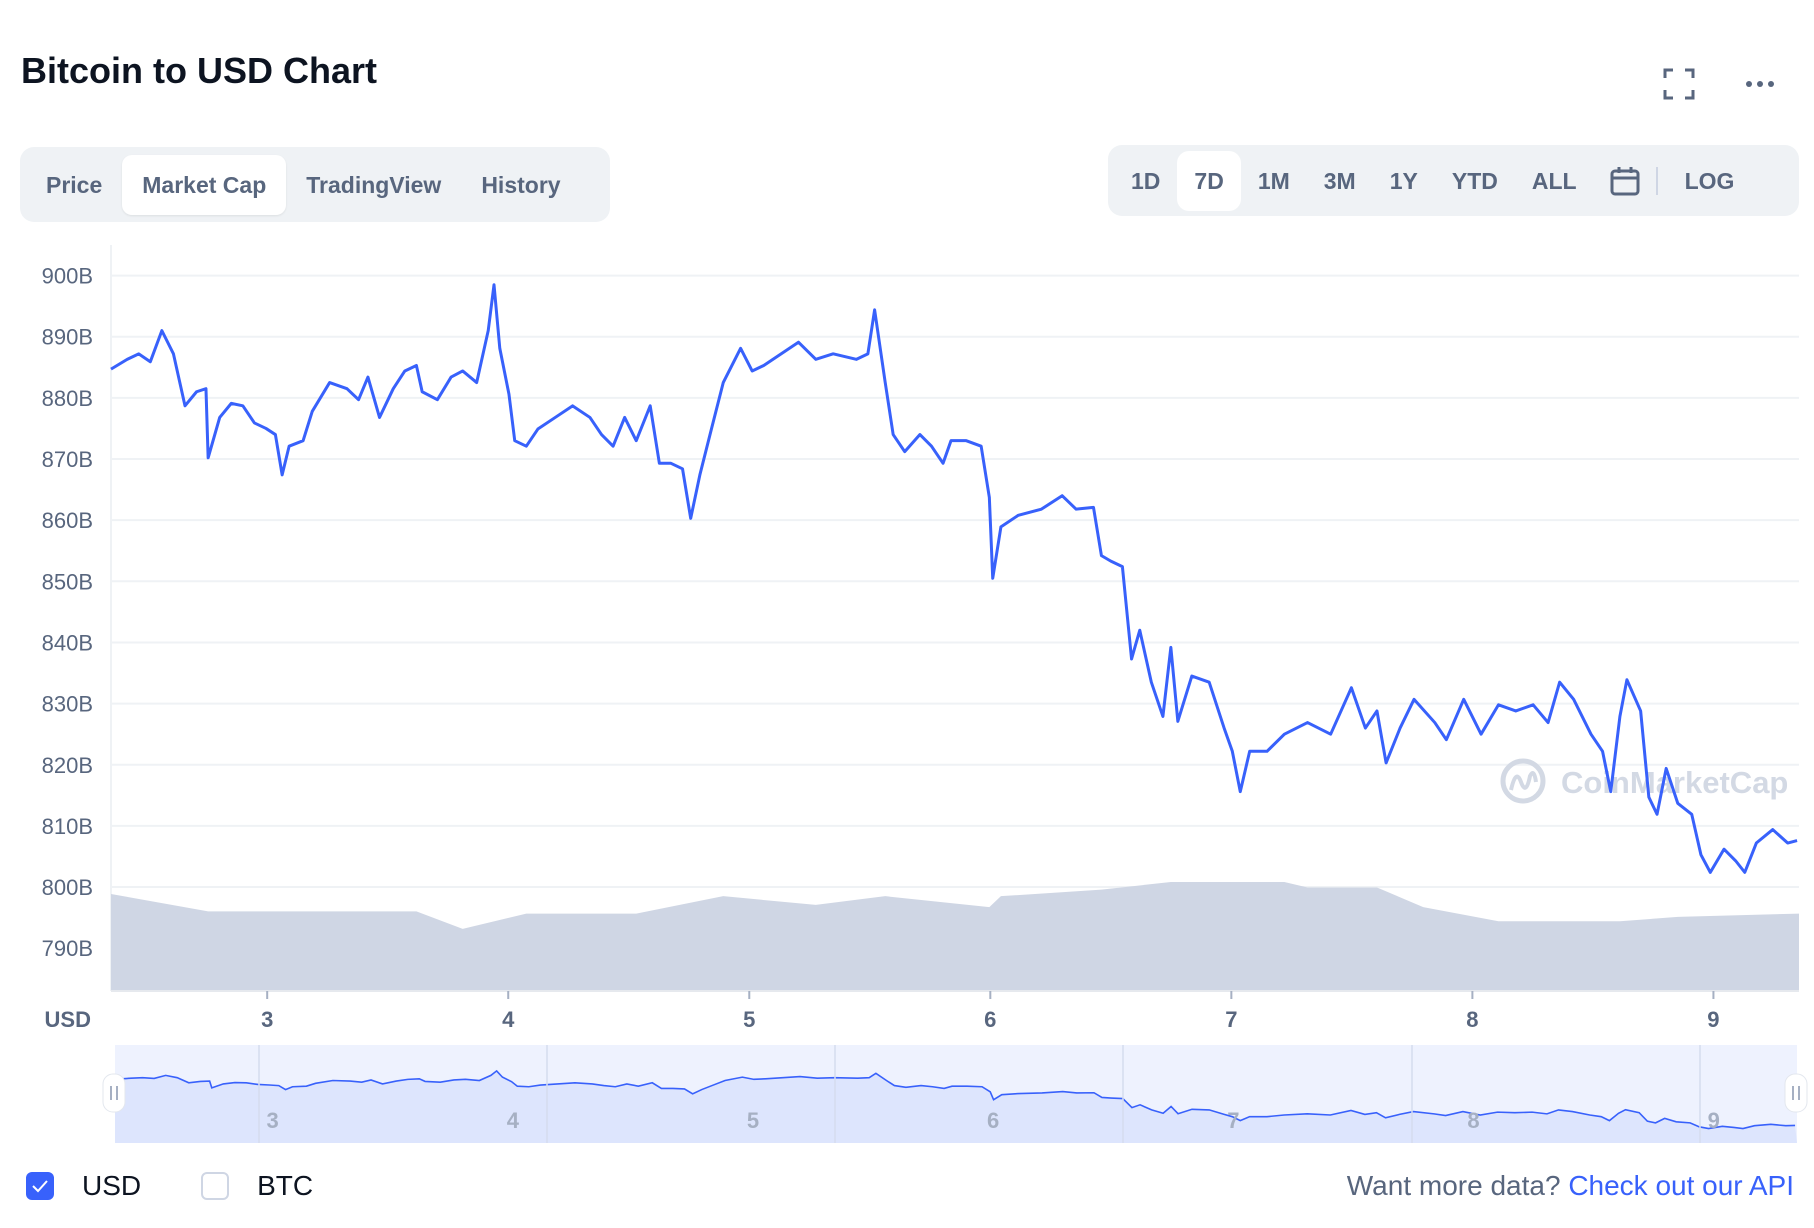  Describe the element at coordinates (215, 1186) in the screenshot. I see `btc-checkbox` at that location.